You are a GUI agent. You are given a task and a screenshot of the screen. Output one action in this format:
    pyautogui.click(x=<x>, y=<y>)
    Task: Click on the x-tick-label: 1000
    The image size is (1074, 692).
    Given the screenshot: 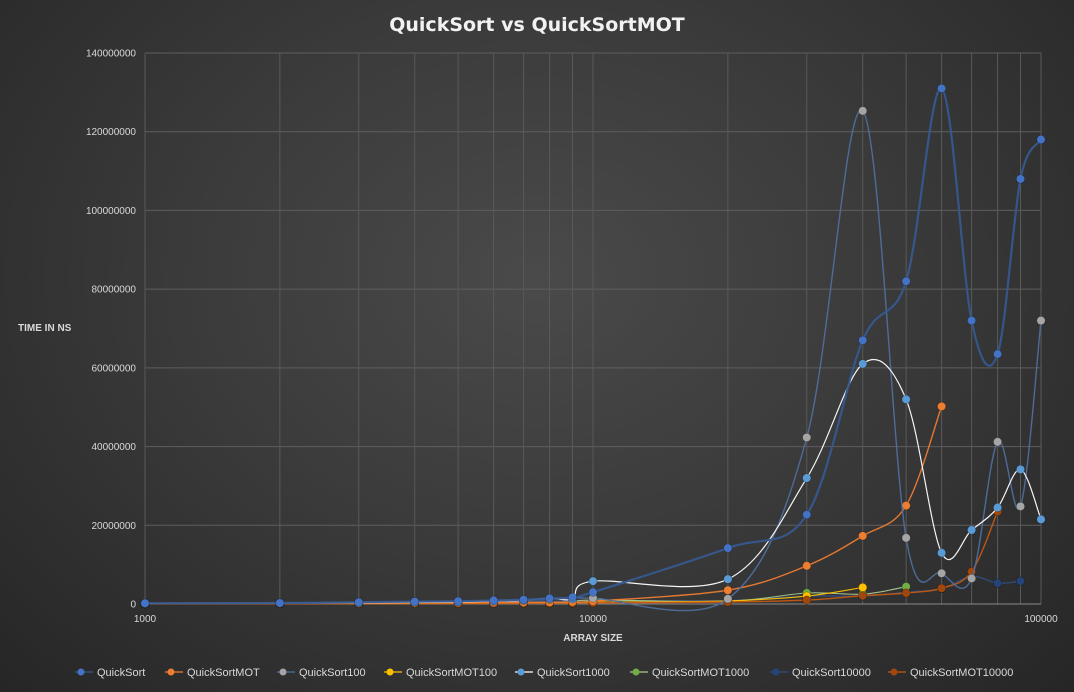 What is the action you would take?
    pyautogui.click(x=145, y=619)
    